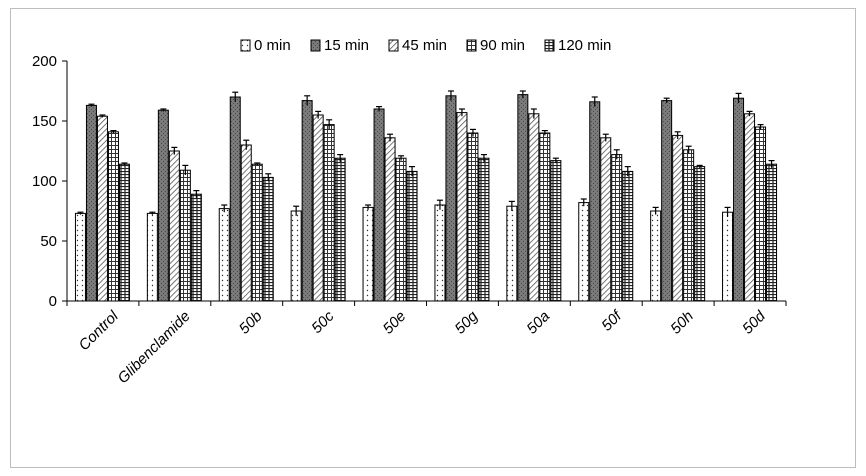  I want to click on bar-90-min-50d, so click(761, 214).